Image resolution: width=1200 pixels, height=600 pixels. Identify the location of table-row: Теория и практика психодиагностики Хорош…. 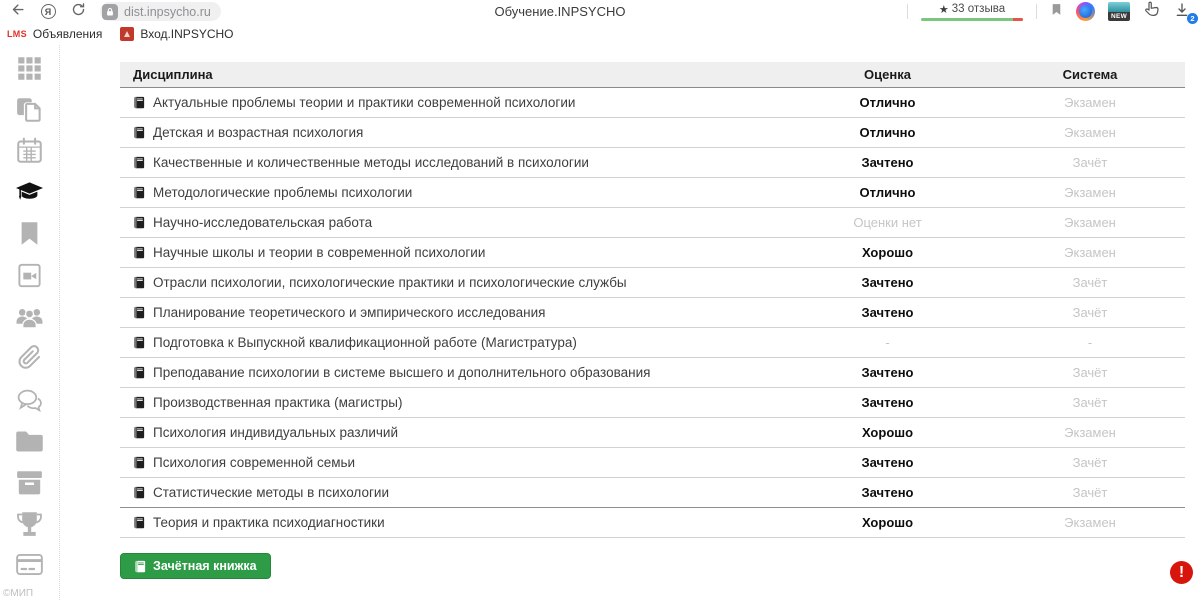
(652, 523).